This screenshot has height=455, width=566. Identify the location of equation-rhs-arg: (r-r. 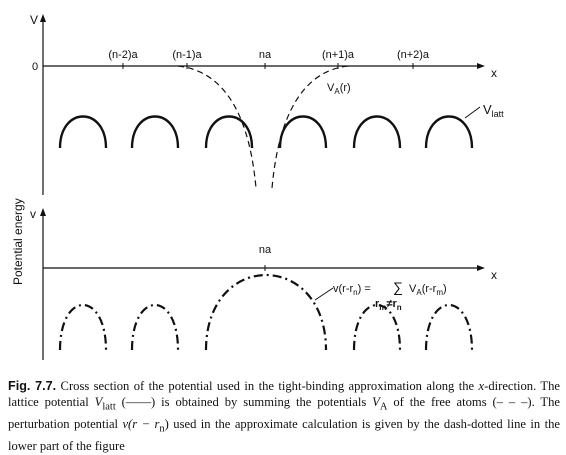
(429, 289).